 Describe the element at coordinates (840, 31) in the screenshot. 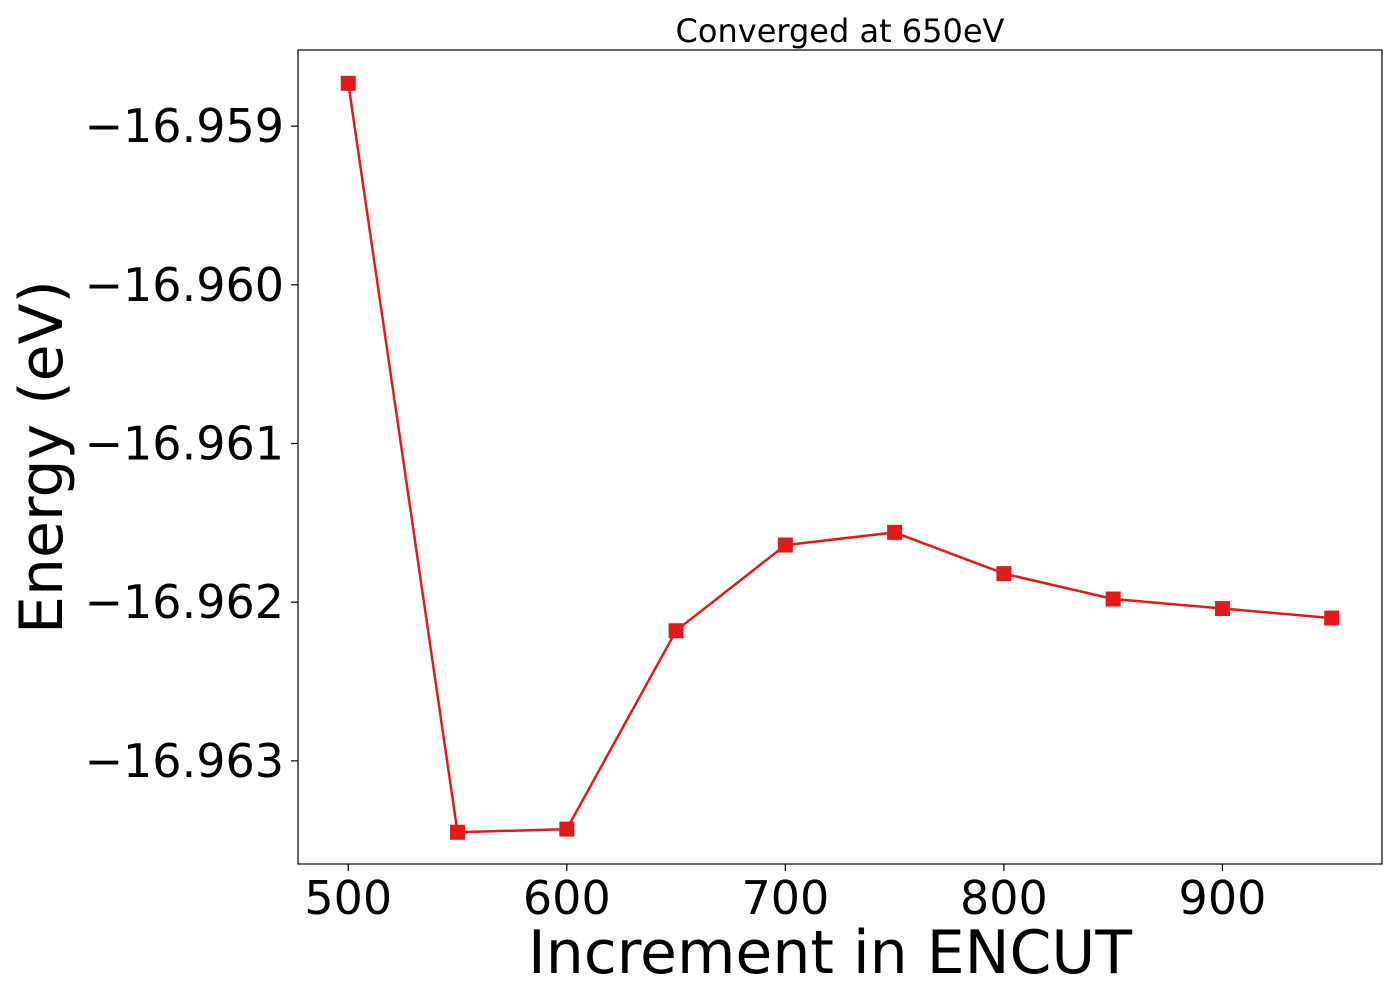

I see `chart-title: Converged at 650eV` at that location.